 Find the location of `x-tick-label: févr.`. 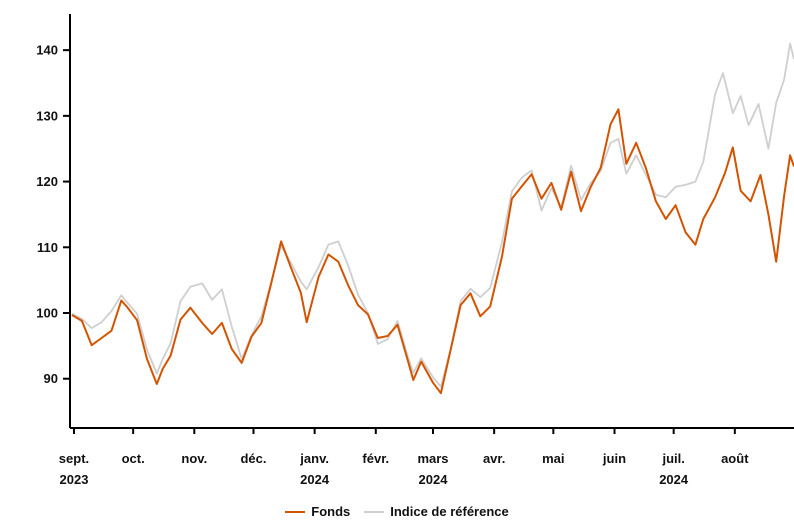

x-tick-label: févr. is located at coordinates (375, 458).